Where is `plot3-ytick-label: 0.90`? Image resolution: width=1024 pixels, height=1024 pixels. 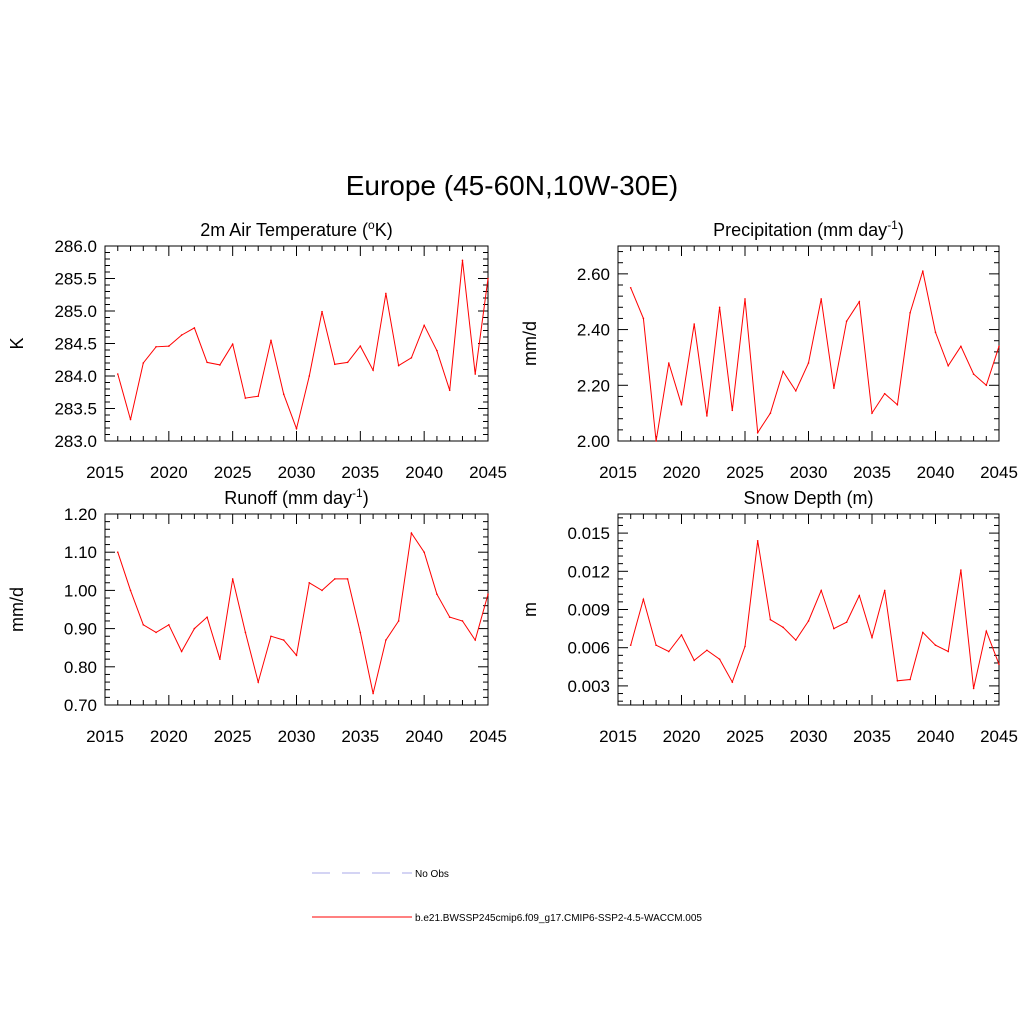
plot3-ytick-label: 0.90 is located at coordinates (80, 629).